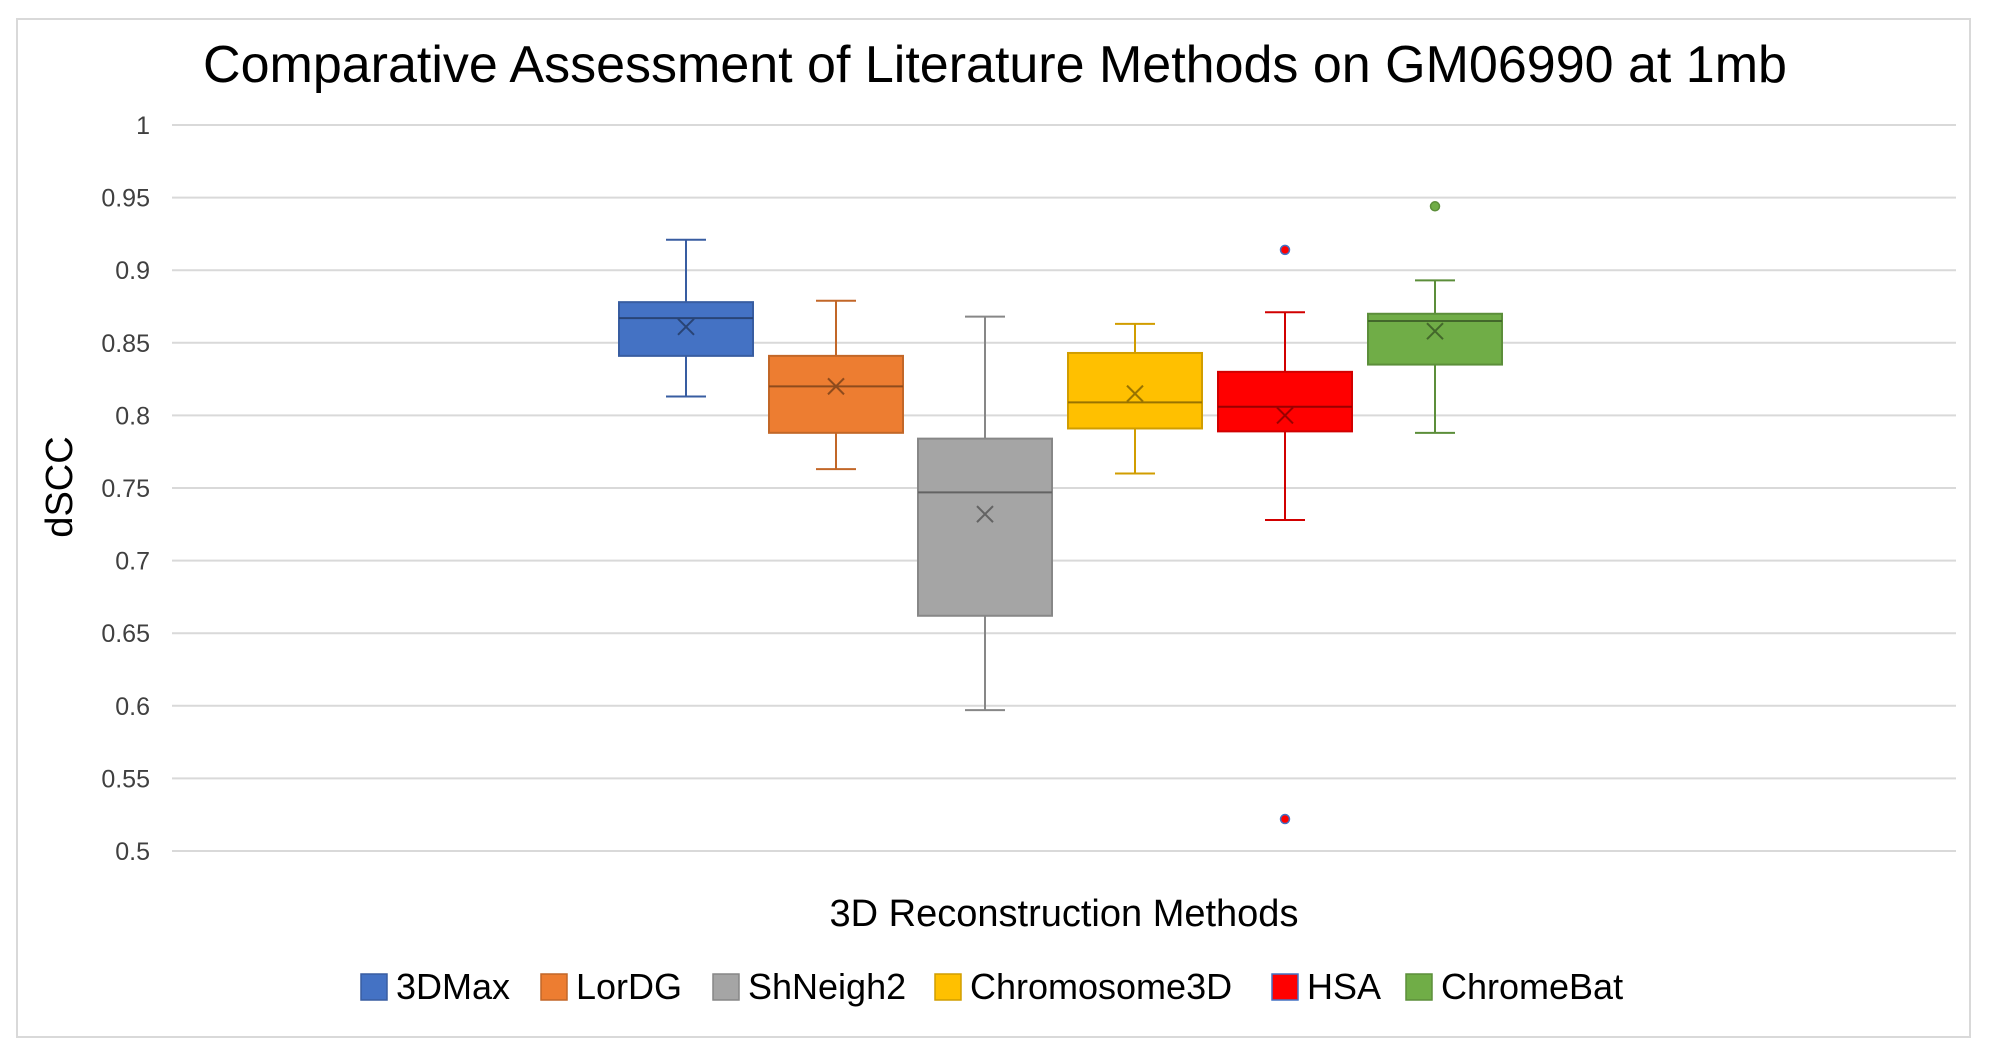 The width and height of the screenshot is (1989, 1056). Describe the element at coordinates (132, 562) in the screenshot. I see `y-tick-label: 0.7` at that location.